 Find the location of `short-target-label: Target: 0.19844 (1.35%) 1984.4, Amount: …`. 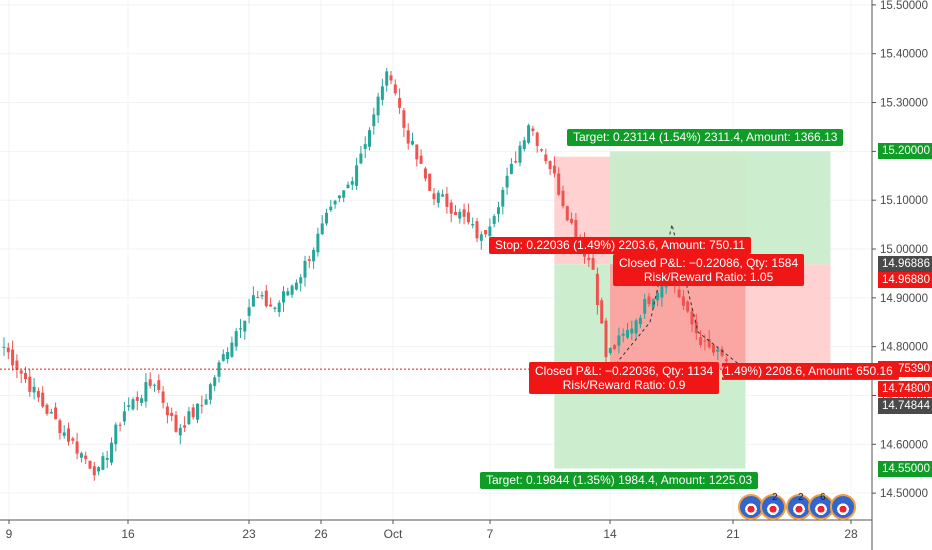

short-target-label: Target: 0.19844 (1.35%) 1984.4, Amount: … is located at coordinates (619, 480).